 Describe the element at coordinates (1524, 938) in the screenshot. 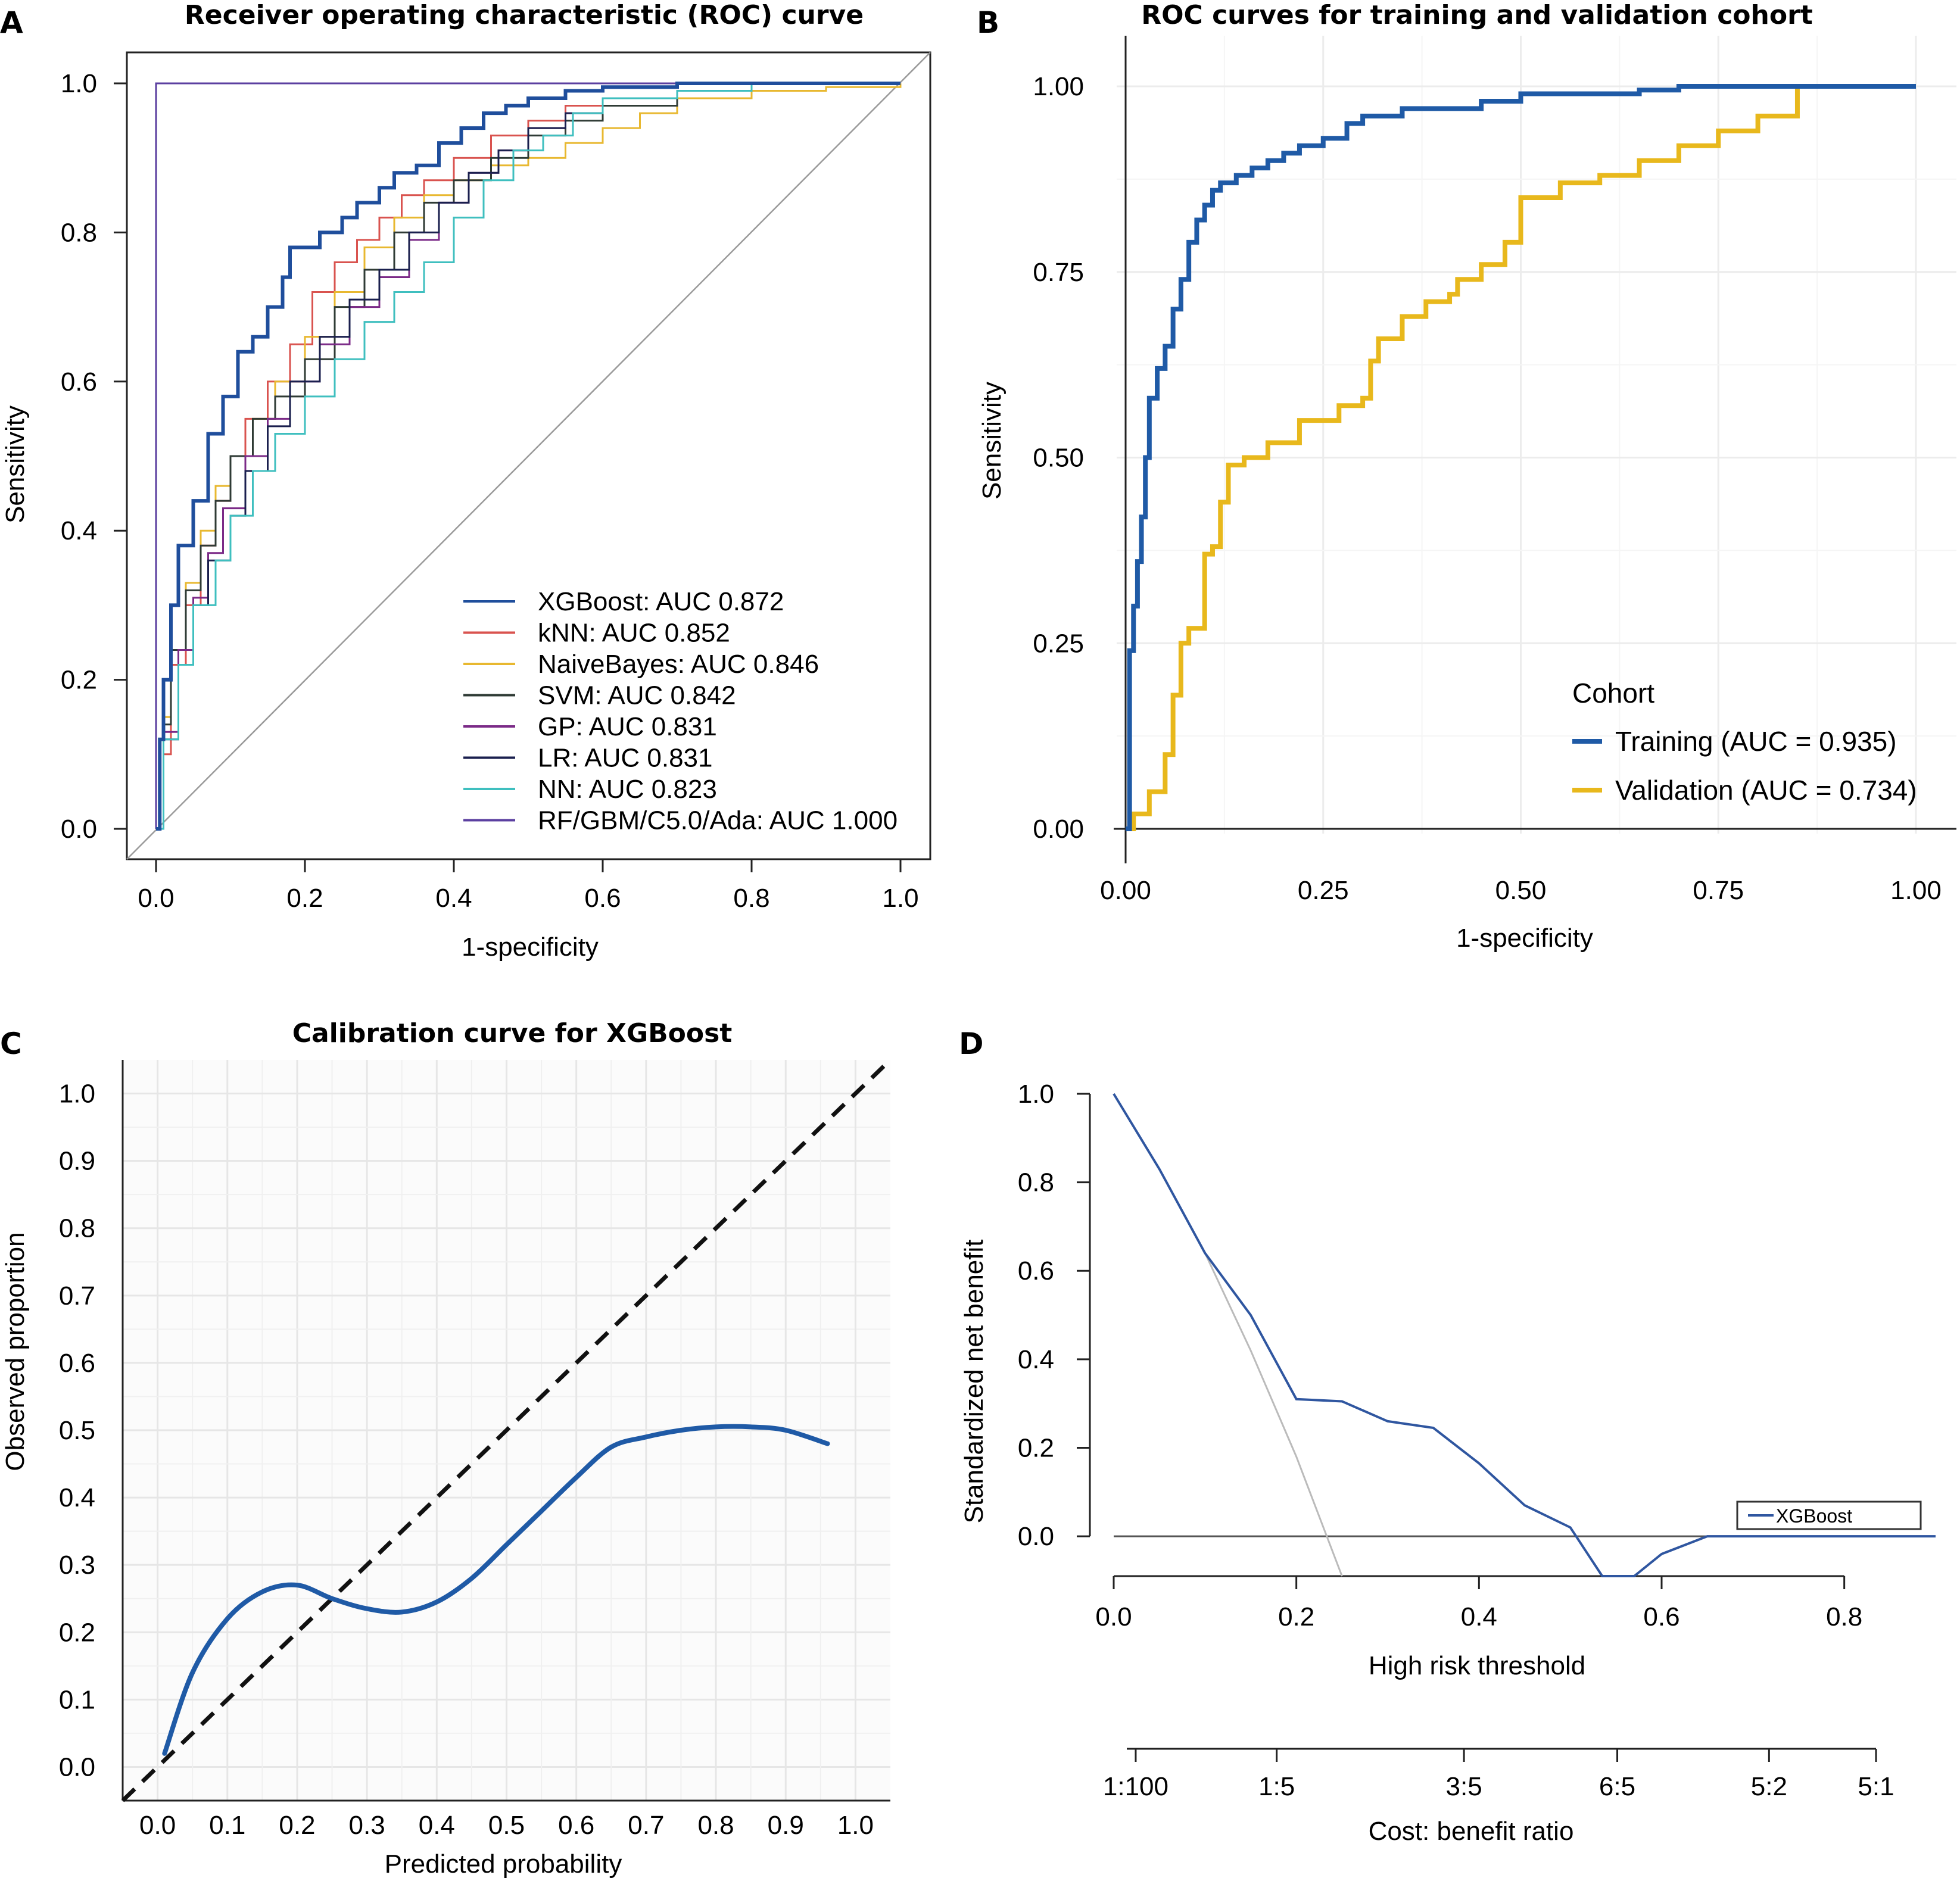

I see `panel-b-xlabel: 1-specificity` at that location.